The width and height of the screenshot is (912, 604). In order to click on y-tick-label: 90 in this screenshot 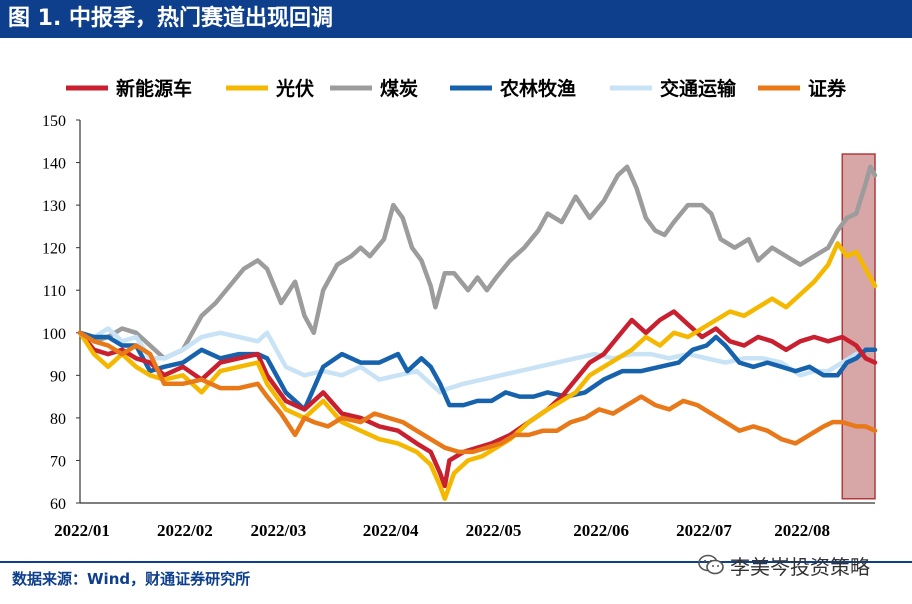, I will do `click(58, 376)`.